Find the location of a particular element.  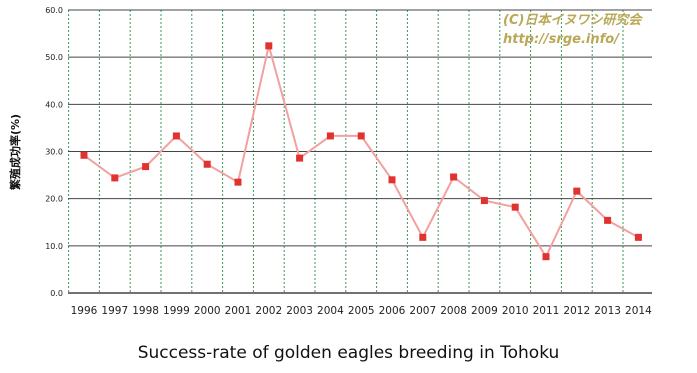

y-tick-label: 0.0 is located at coordinates (56, 293).